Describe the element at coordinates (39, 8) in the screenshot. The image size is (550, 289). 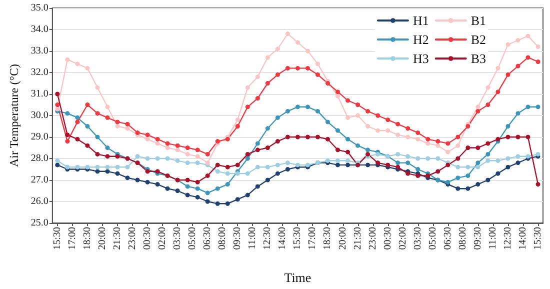
I see `y-tick-label: 35.0` at that location.